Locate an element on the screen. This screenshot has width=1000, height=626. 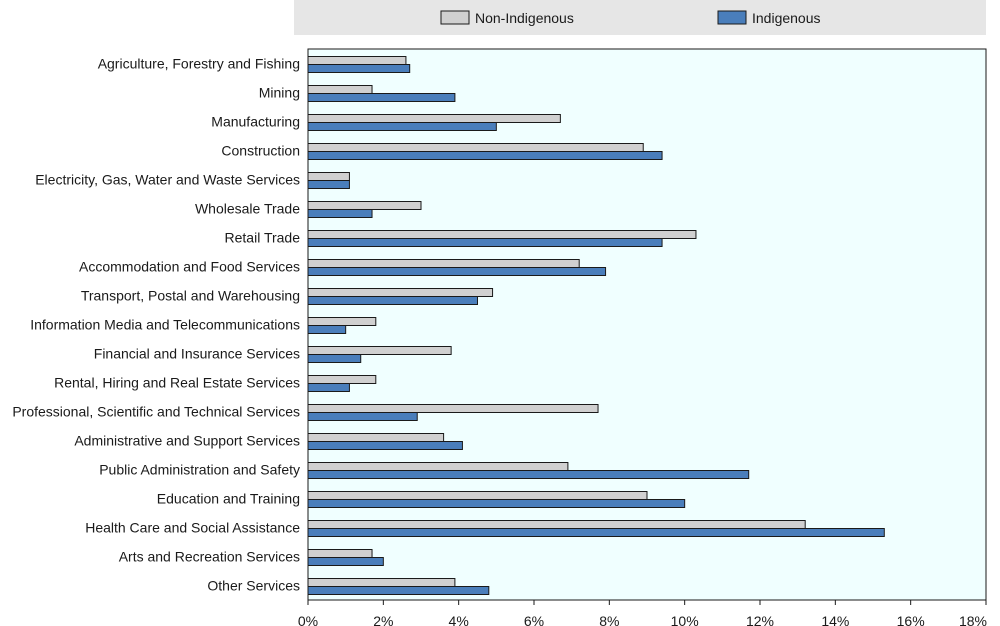
legend: Non-Indigenous Indigenous is located at coordinates (630, 18).